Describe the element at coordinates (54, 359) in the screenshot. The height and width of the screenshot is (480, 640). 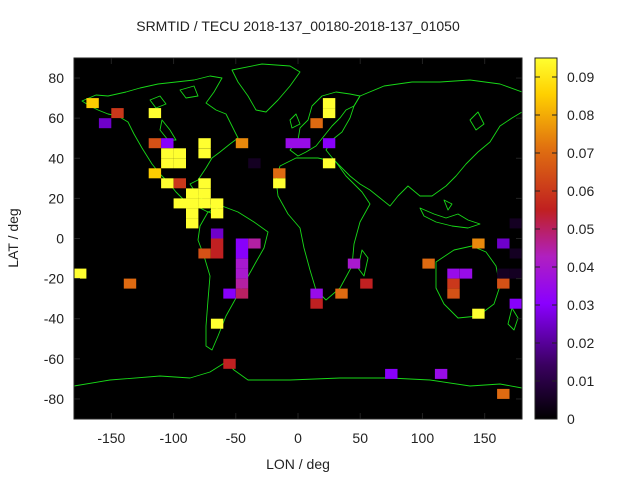
I see `y-tick-label: -60` at that location.